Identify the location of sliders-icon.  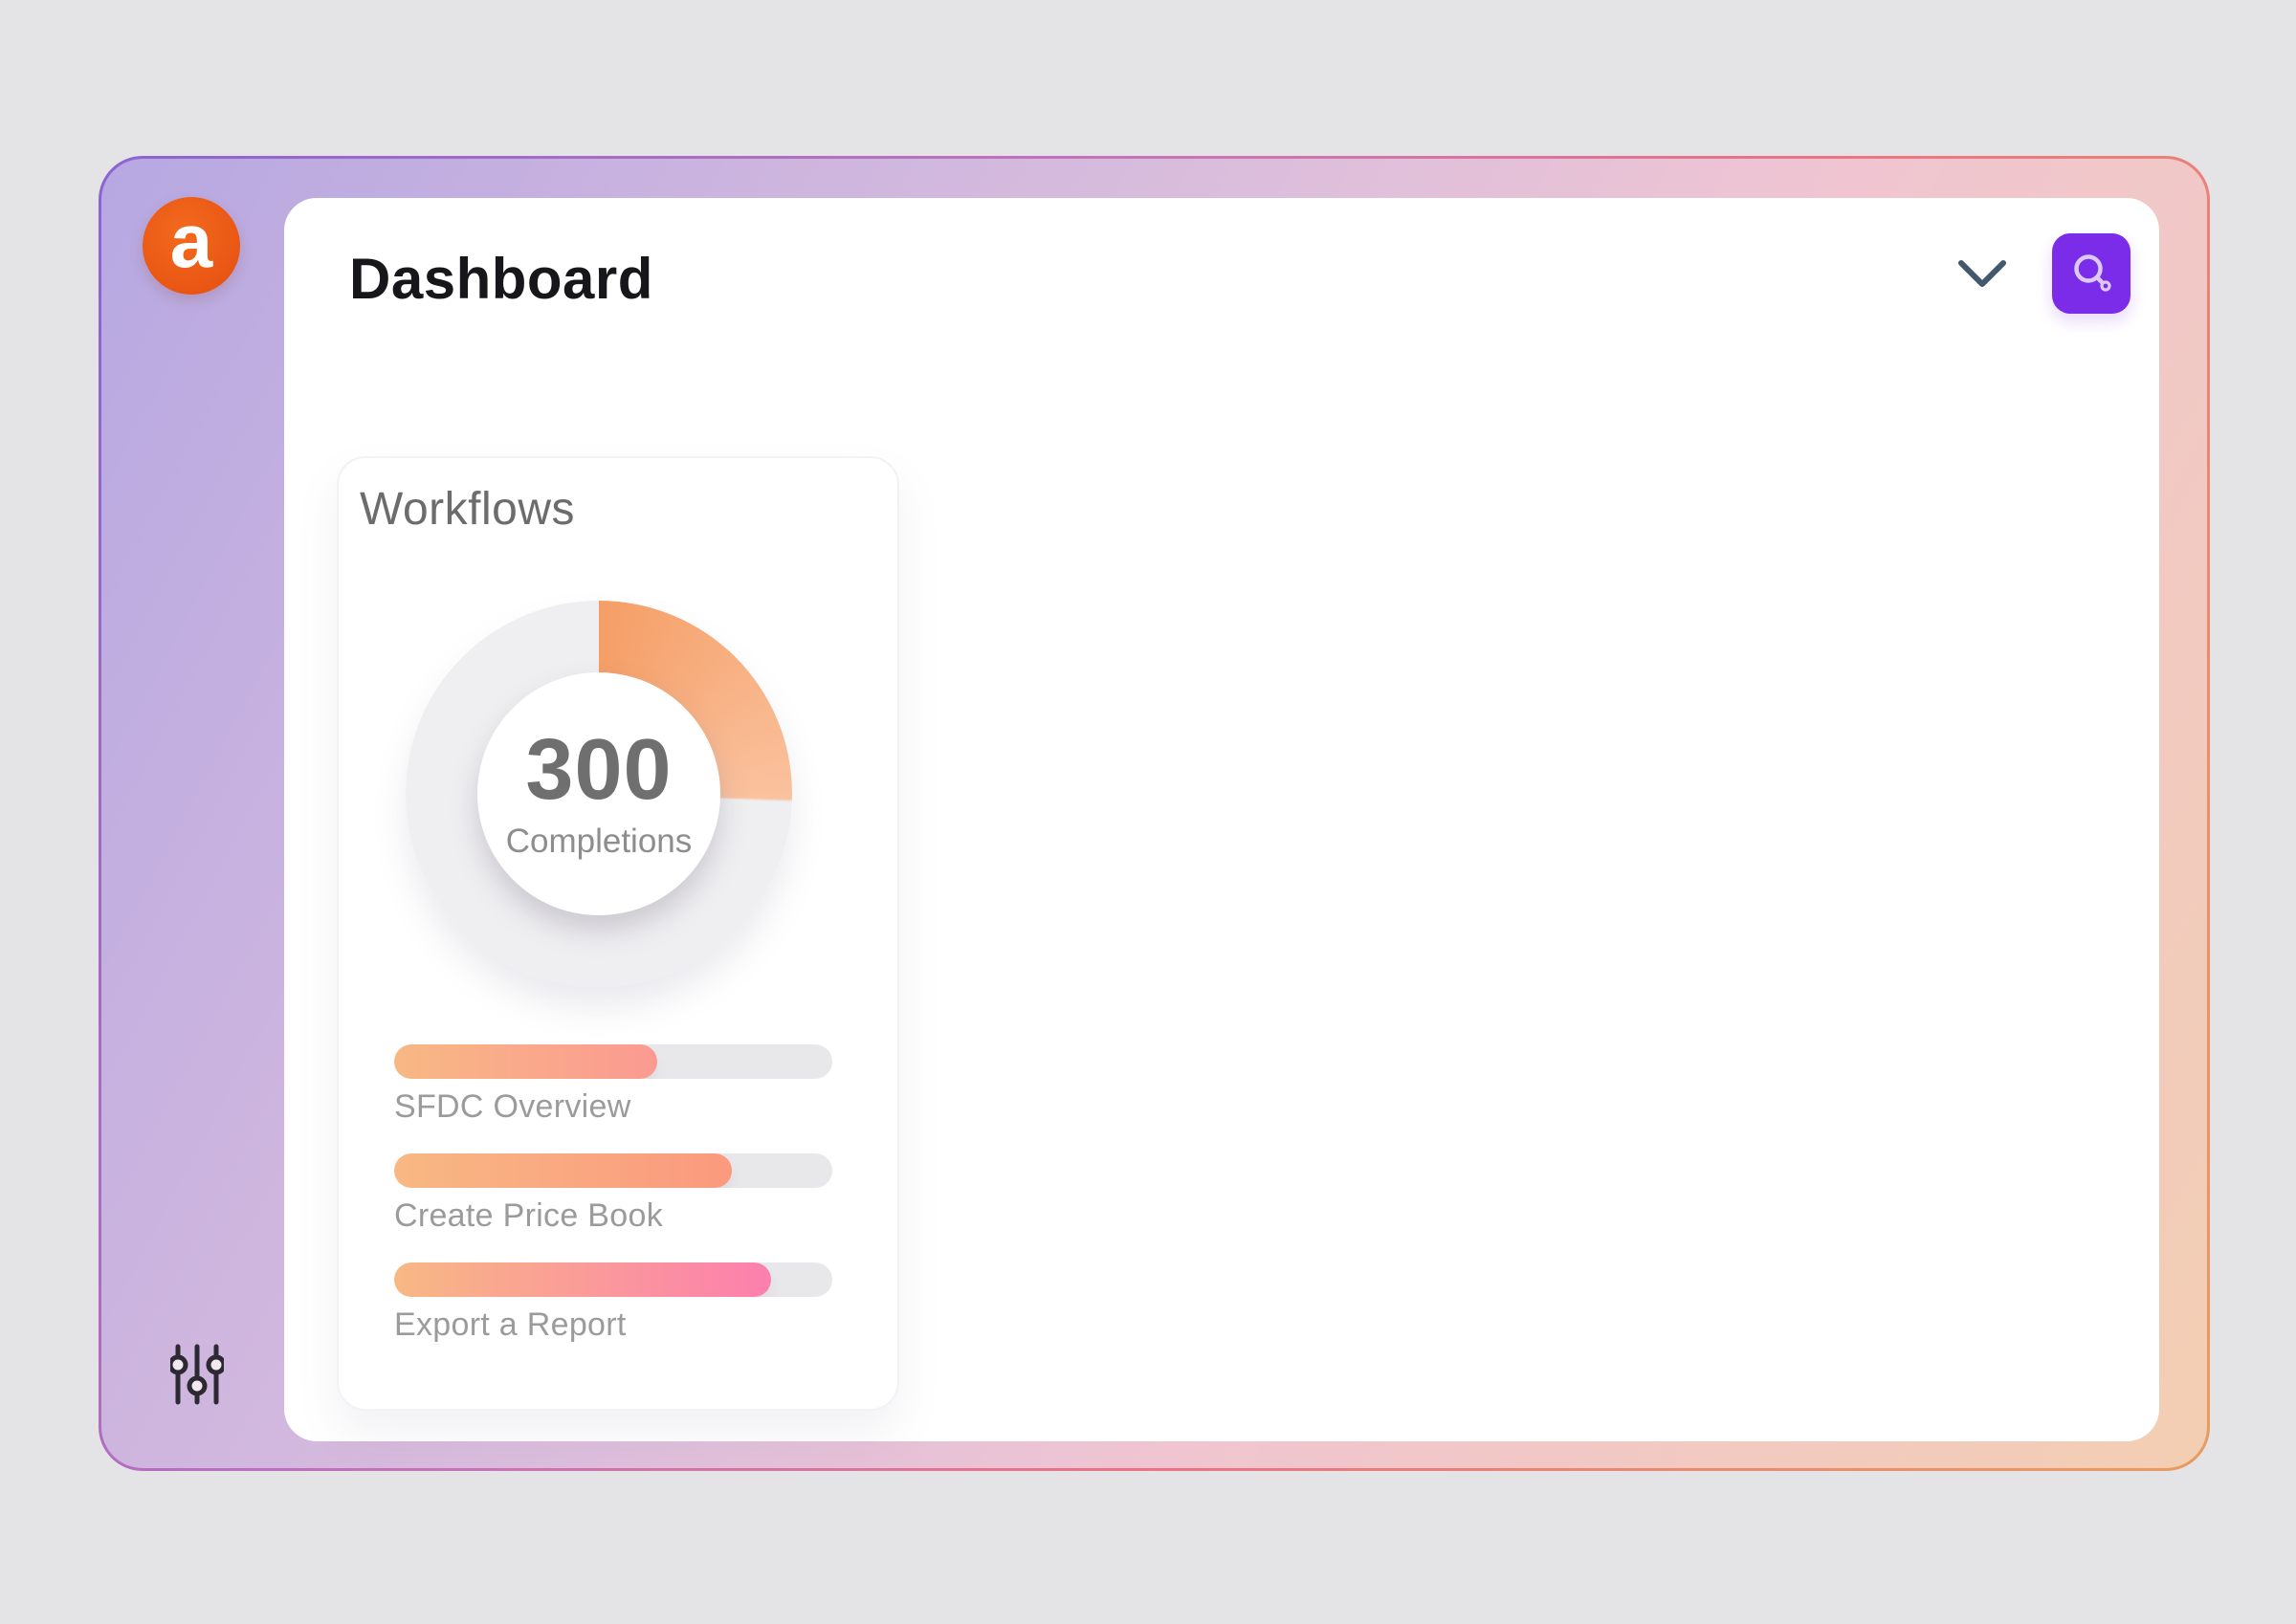
(197, 1377).